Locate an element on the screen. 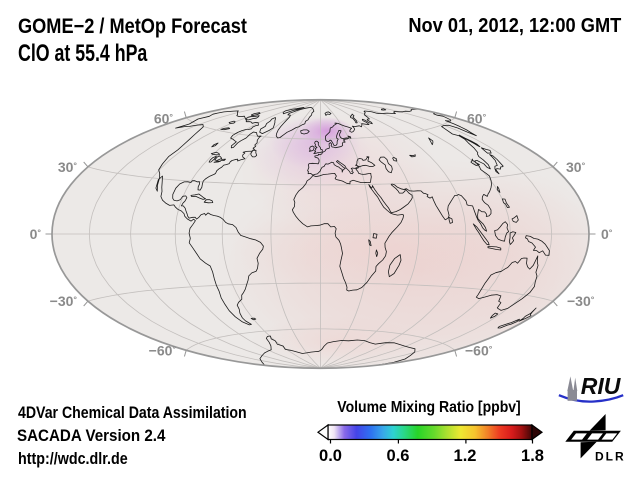 The image size is (640, 480). svg-text: DLR is located at coordinates (610, 456).